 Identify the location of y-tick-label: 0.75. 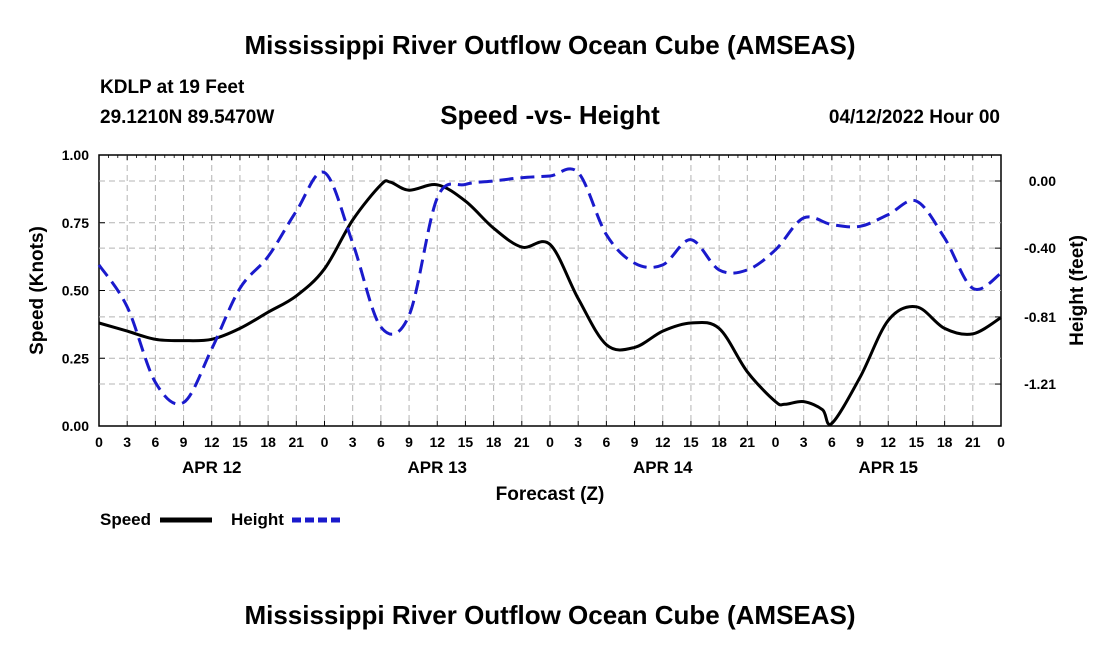
(75, 223).